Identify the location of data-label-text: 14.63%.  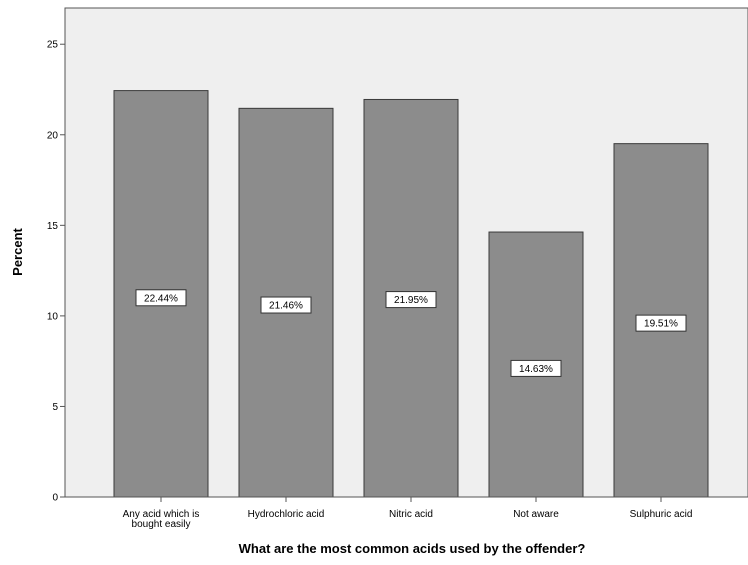
(536, 369).